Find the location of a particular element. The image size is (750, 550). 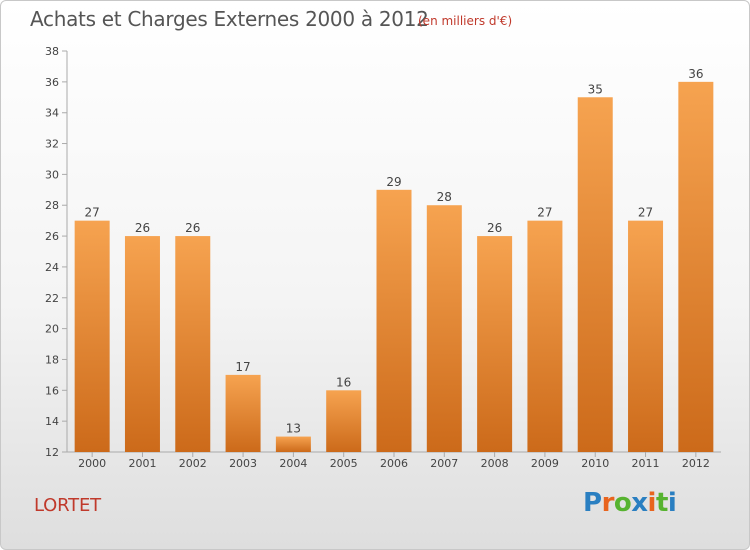

y-tick-label: 30 is located at coordinates (52, 174).